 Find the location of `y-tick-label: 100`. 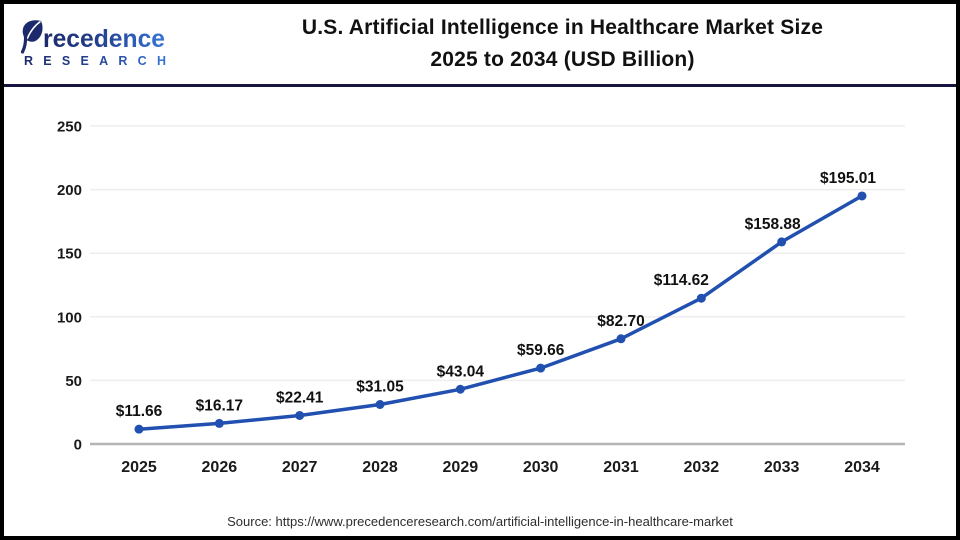

y-tick-label: 100 is located at coordinates (69, 317).